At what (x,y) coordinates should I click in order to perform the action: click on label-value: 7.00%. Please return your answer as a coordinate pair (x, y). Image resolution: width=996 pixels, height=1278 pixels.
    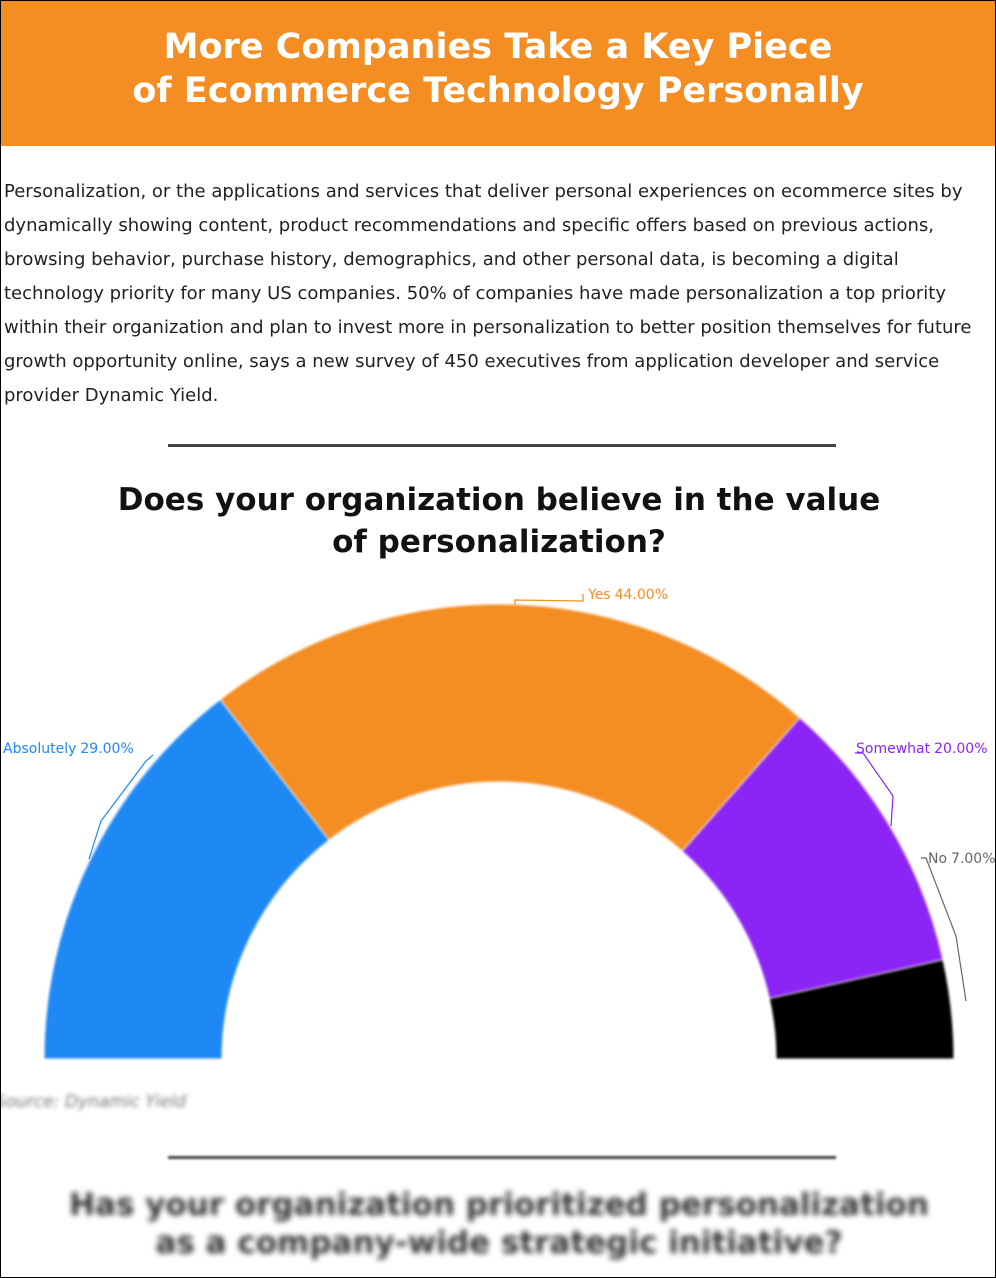
    Looking at the image, I should click on (973, 859).